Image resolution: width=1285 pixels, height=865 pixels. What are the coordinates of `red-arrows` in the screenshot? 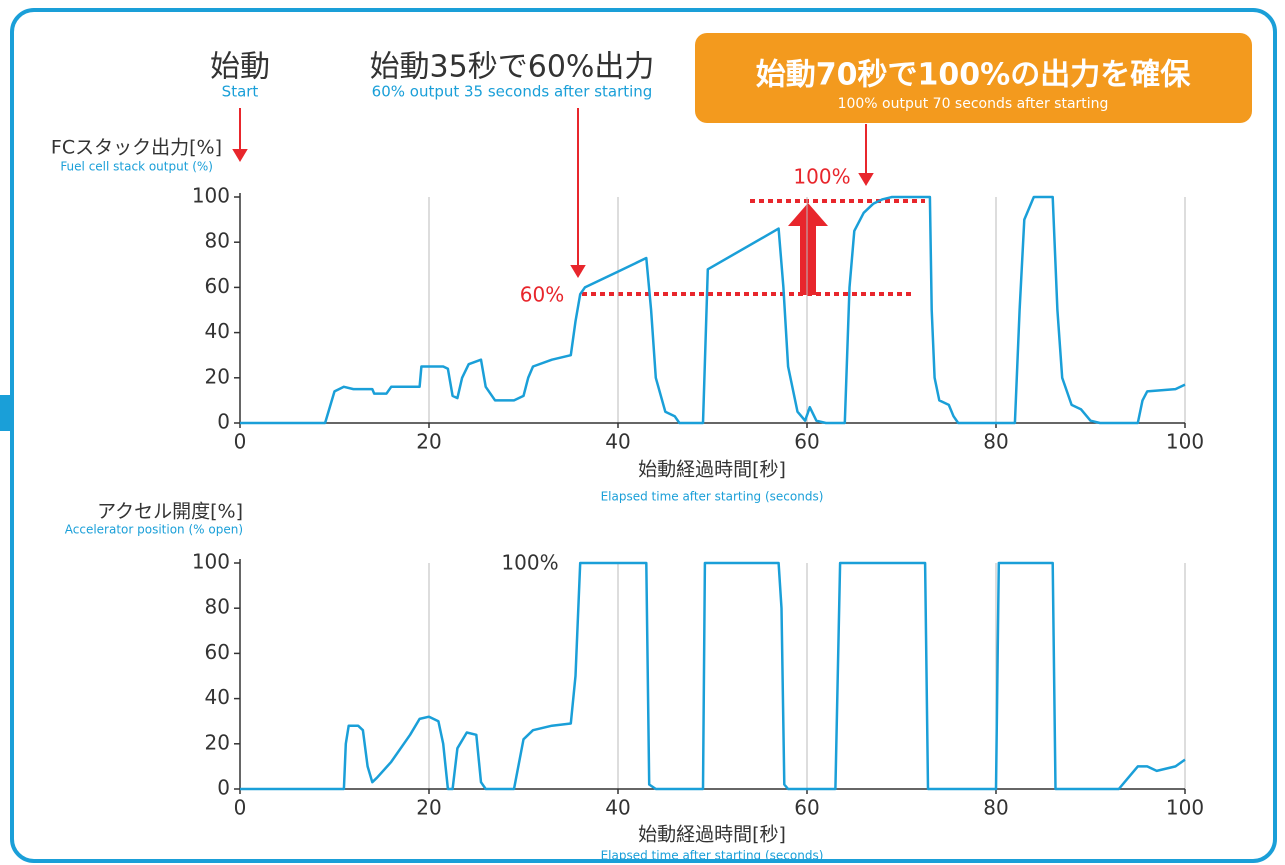 It's located at (553, 193).